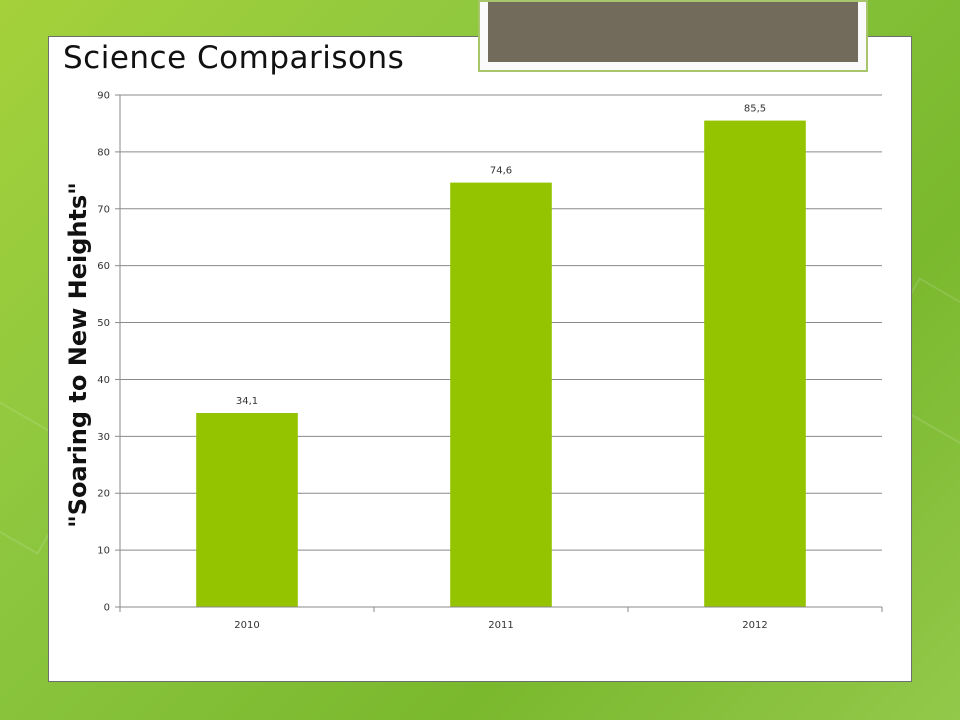  I want to click on y-tick-label: 10, so click(103, 551).